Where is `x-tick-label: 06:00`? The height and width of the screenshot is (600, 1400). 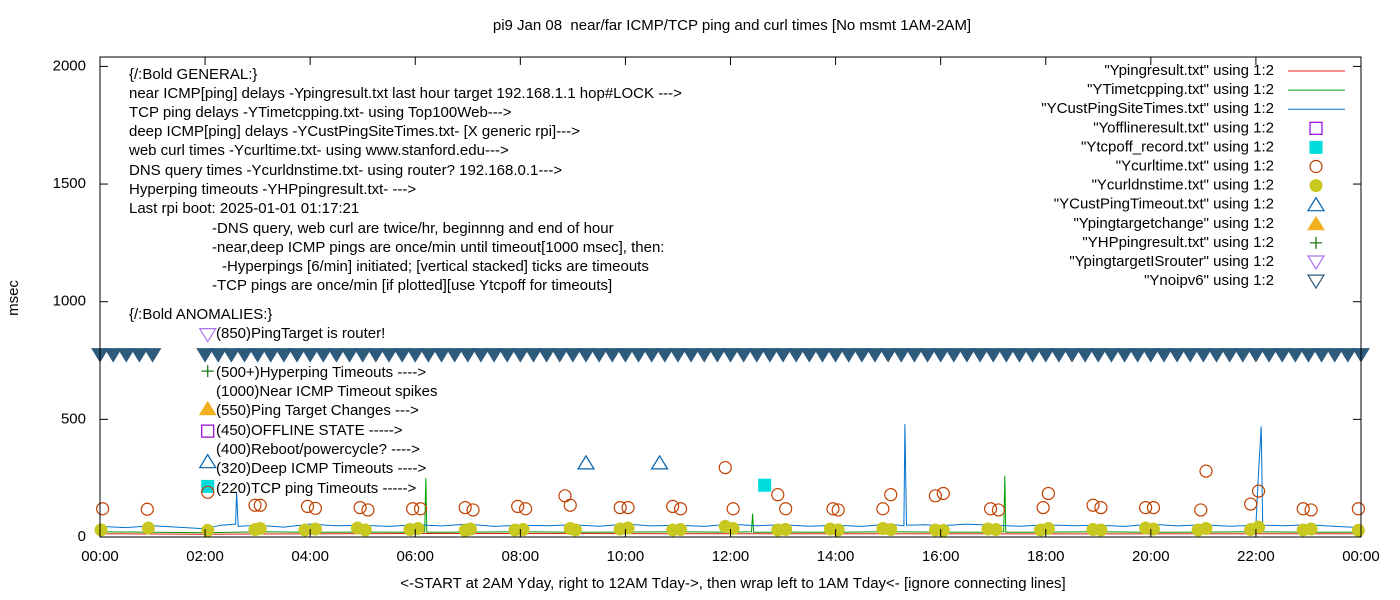 x-tick-label: 06:00 is located at coordinates (415, 556).